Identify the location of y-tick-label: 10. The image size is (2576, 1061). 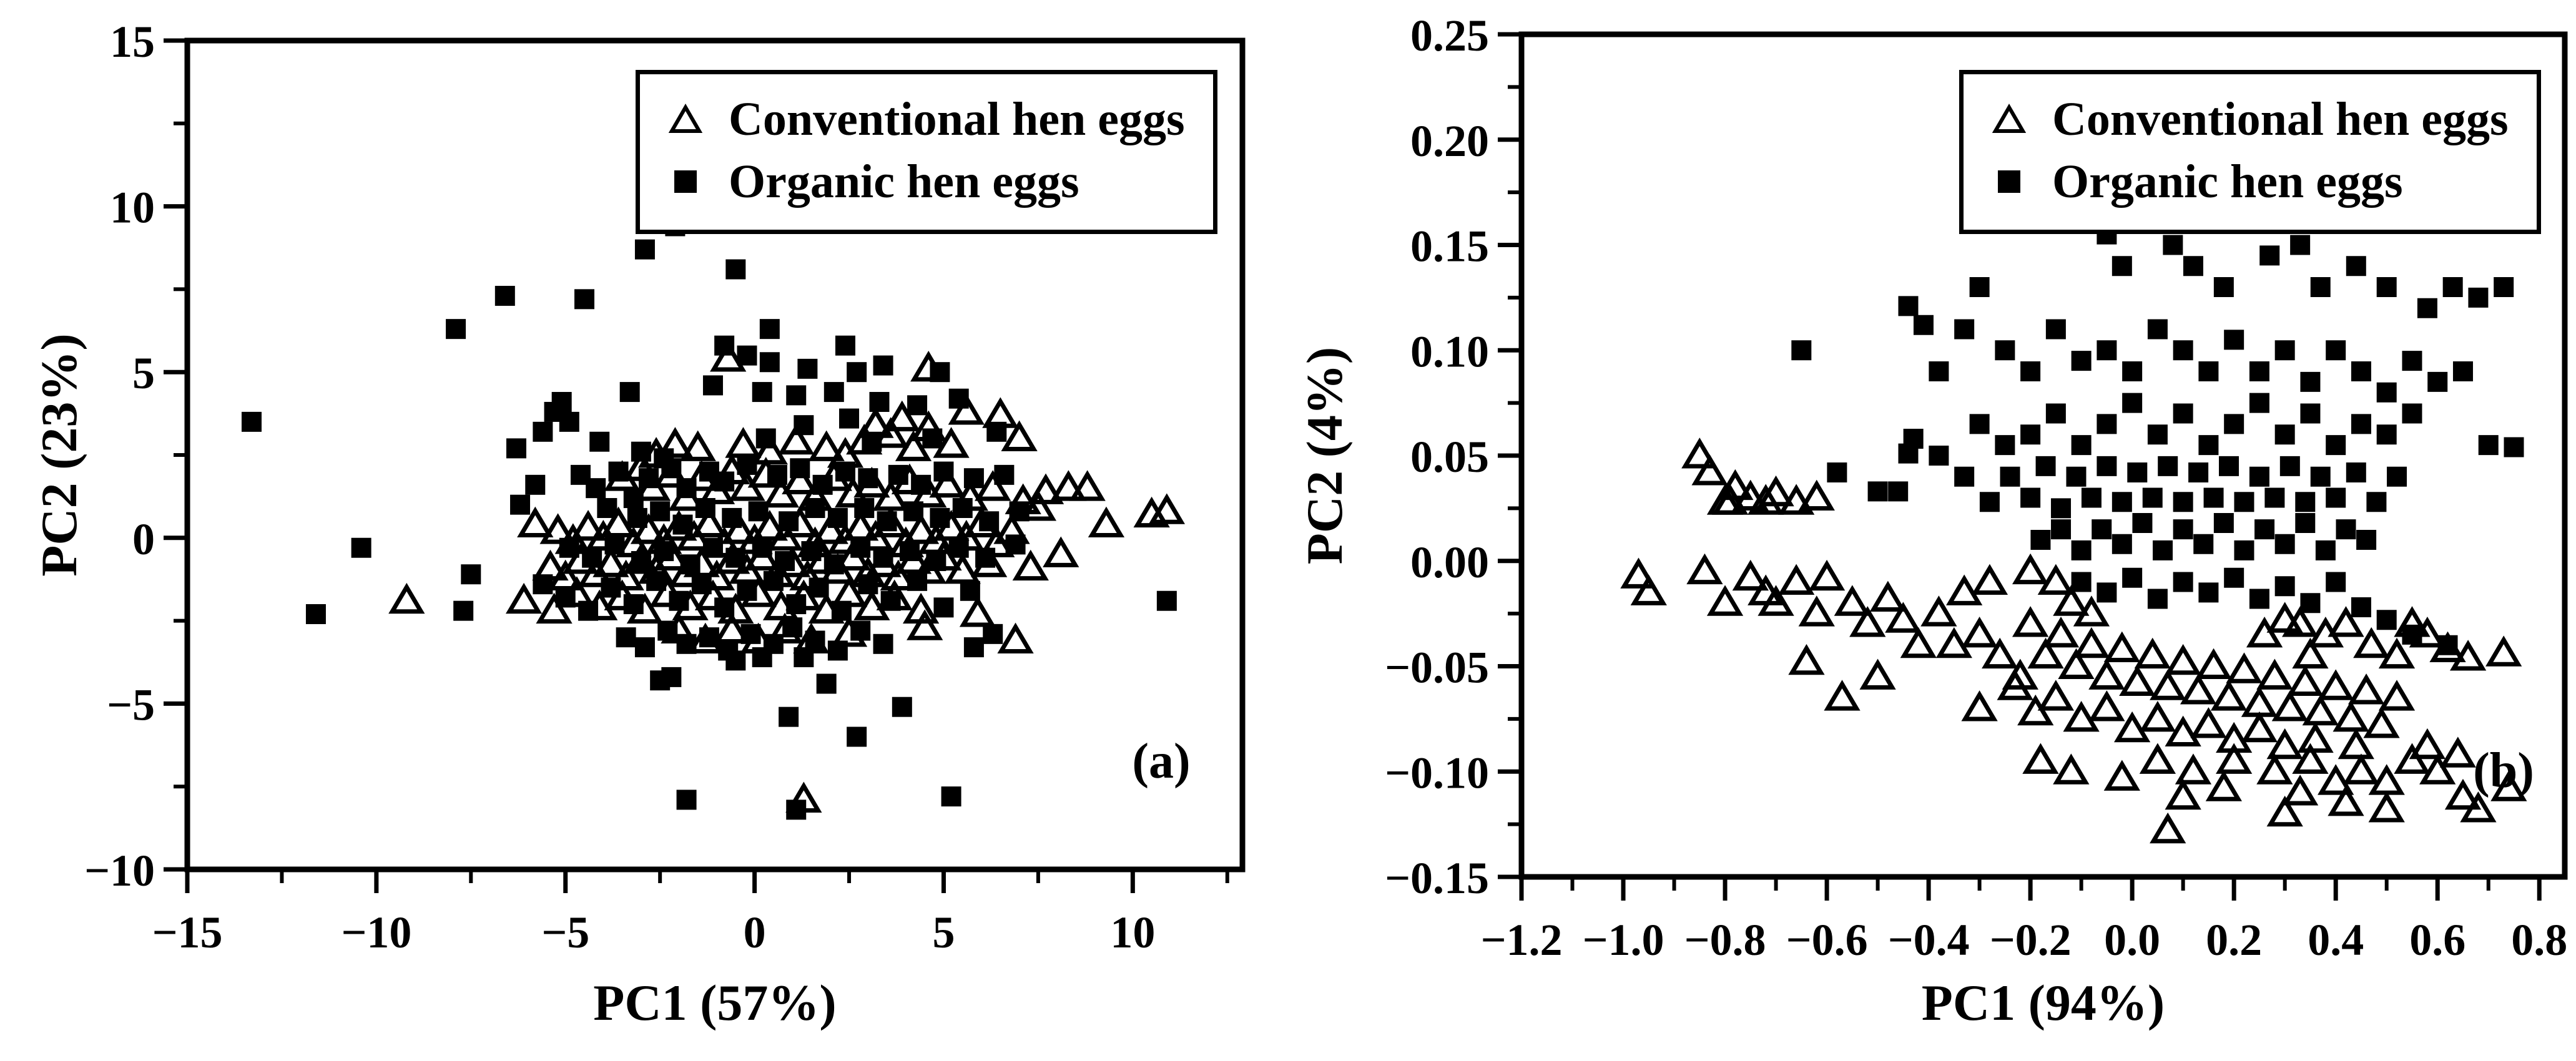
(132, 208).